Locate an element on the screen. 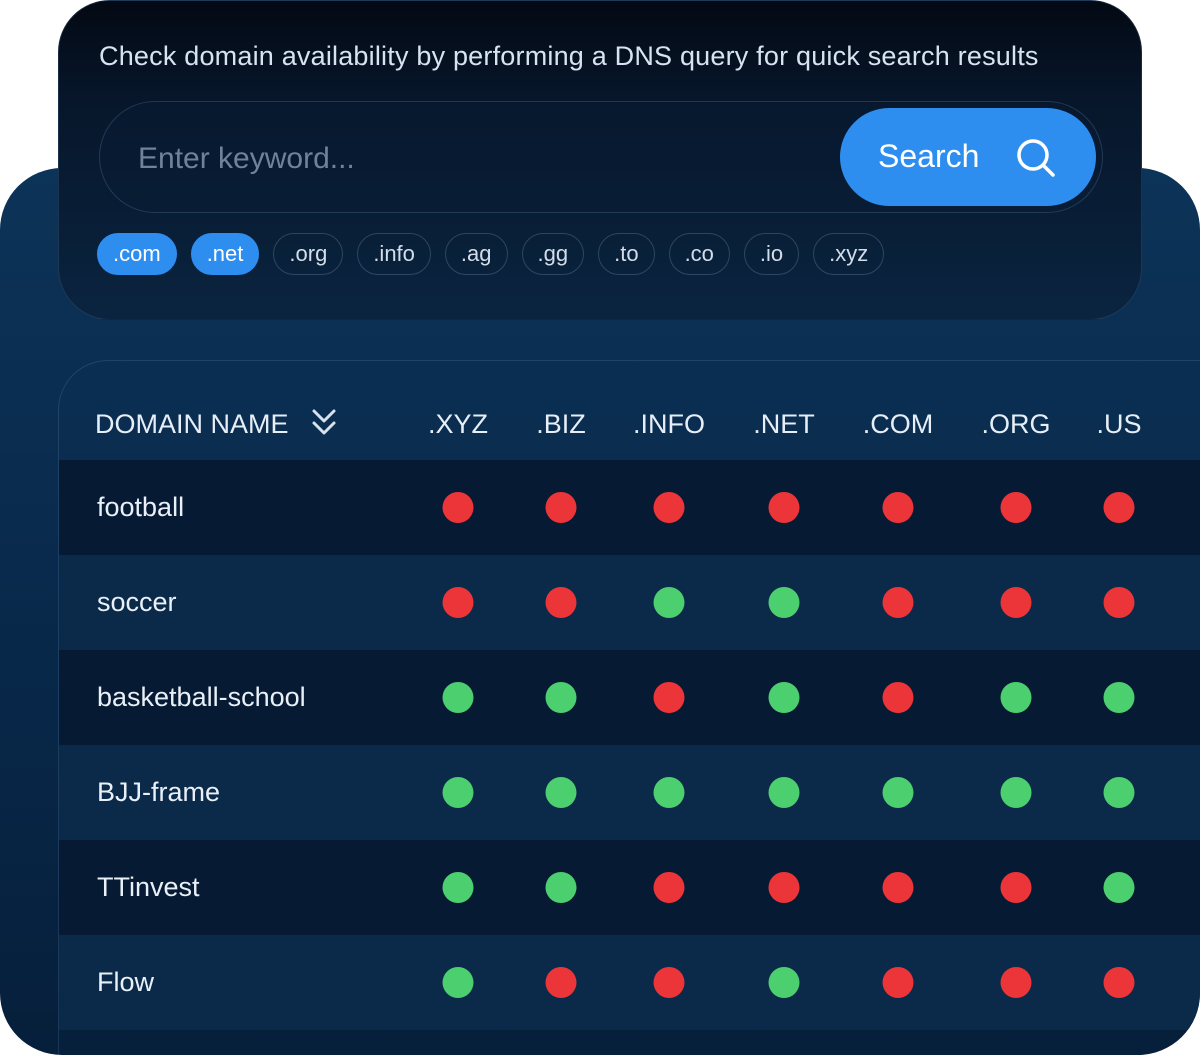  tld-filter-list: .com .net .org .info .ag .gg .to .co .io .xyz is located at coordinates (491, 254).